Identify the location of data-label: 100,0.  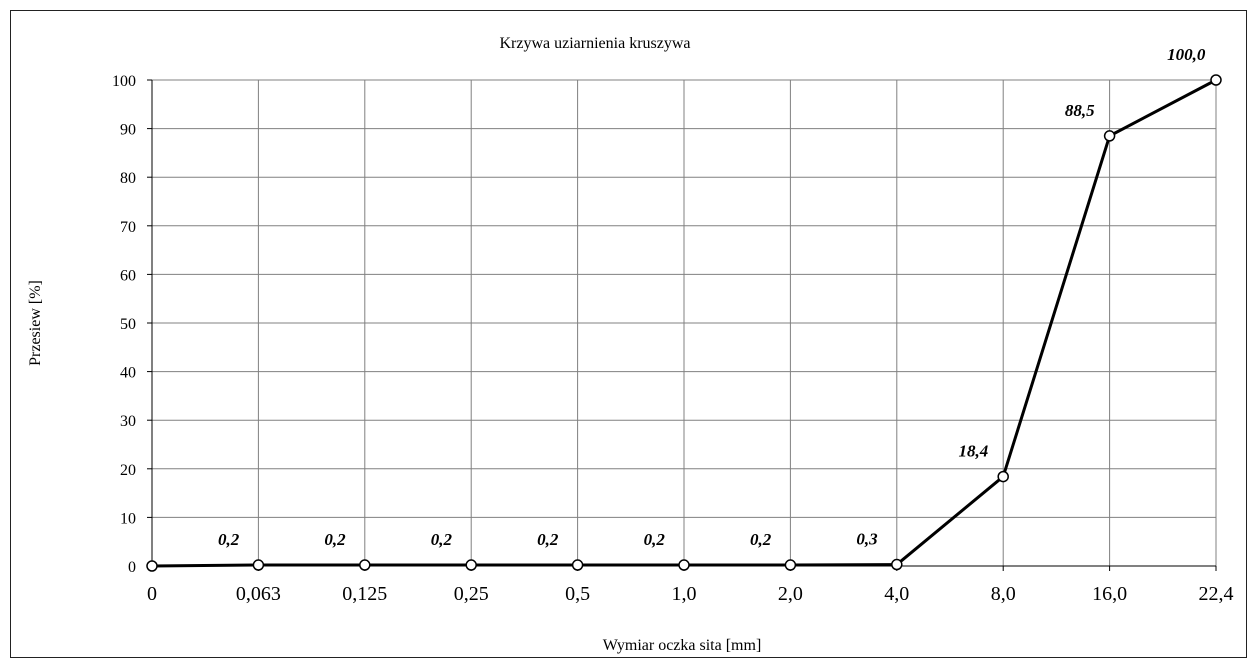
(1186, 54).